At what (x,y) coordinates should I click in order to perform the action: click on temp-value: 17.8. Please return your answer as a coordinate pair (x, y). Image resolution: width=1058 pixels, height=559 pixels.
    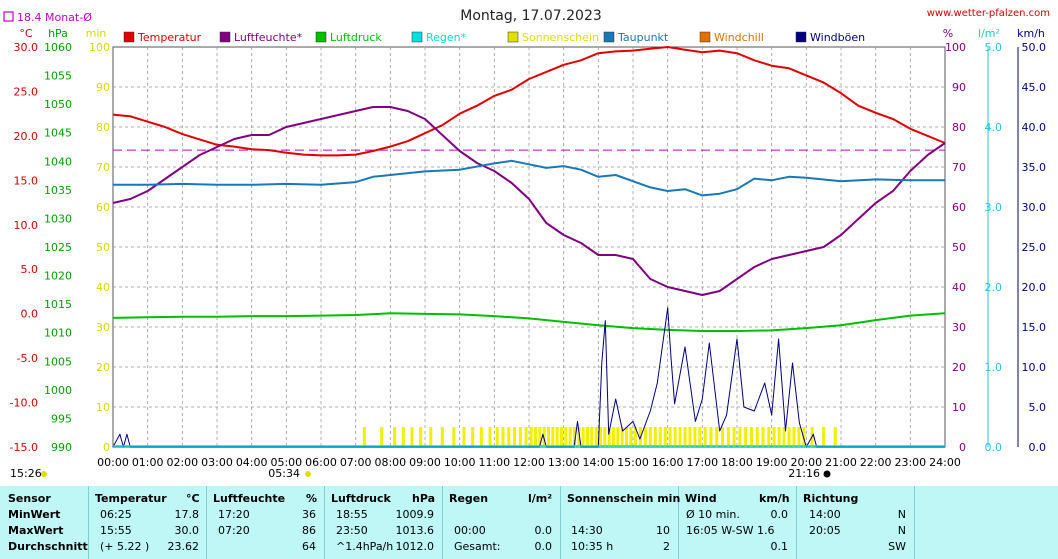
    Looking at the image, I should click on (187, 514).